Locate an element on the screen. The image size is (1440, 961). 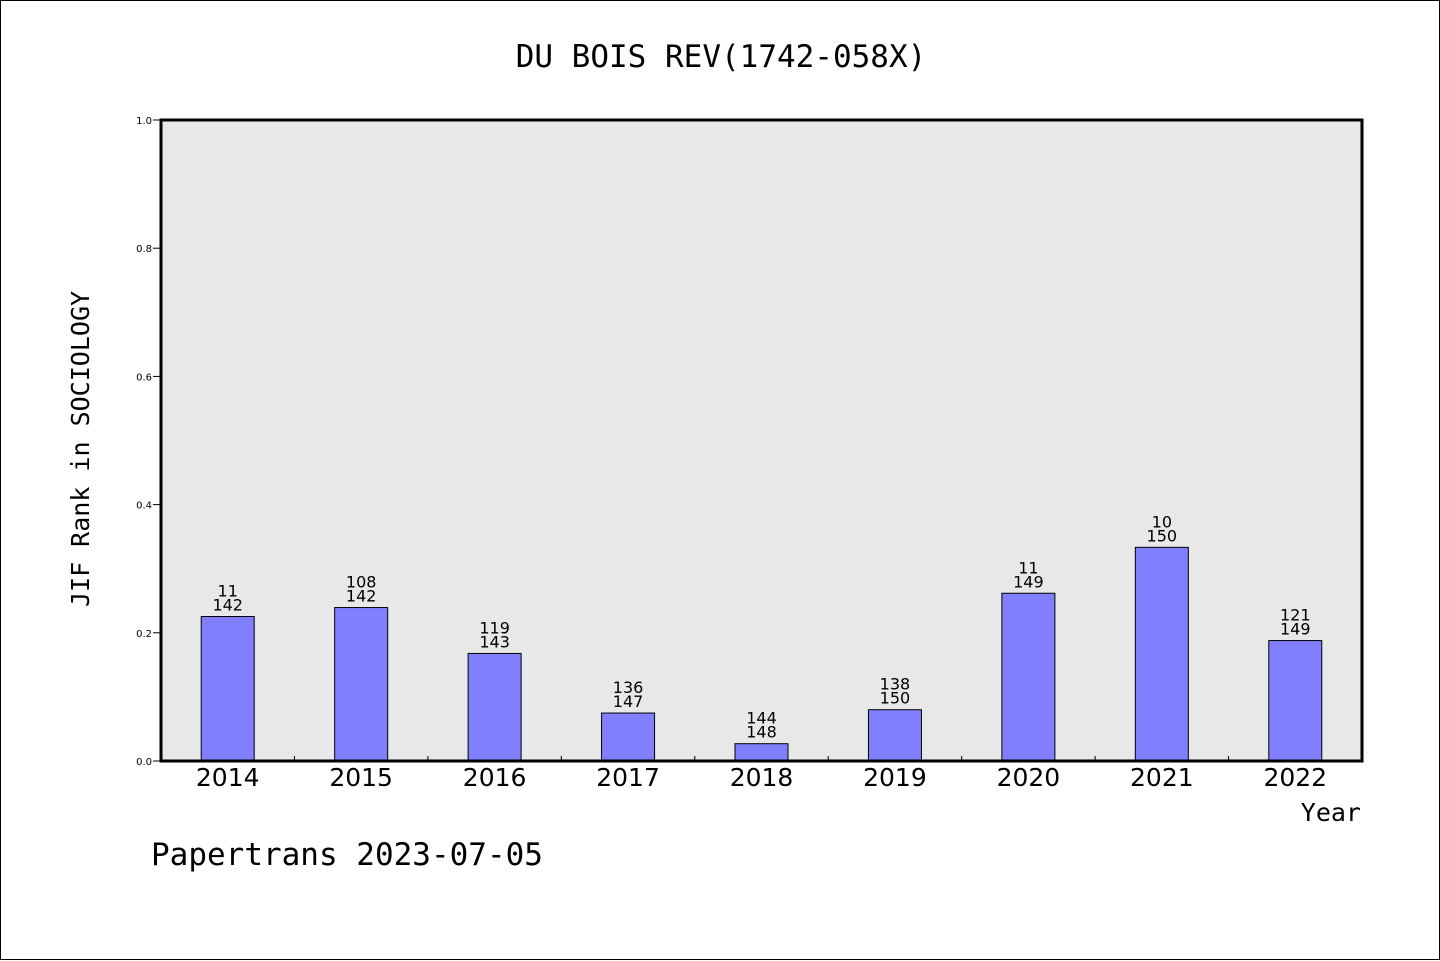
y-tick-label: 0.0 is located at coordinates (144, 762).